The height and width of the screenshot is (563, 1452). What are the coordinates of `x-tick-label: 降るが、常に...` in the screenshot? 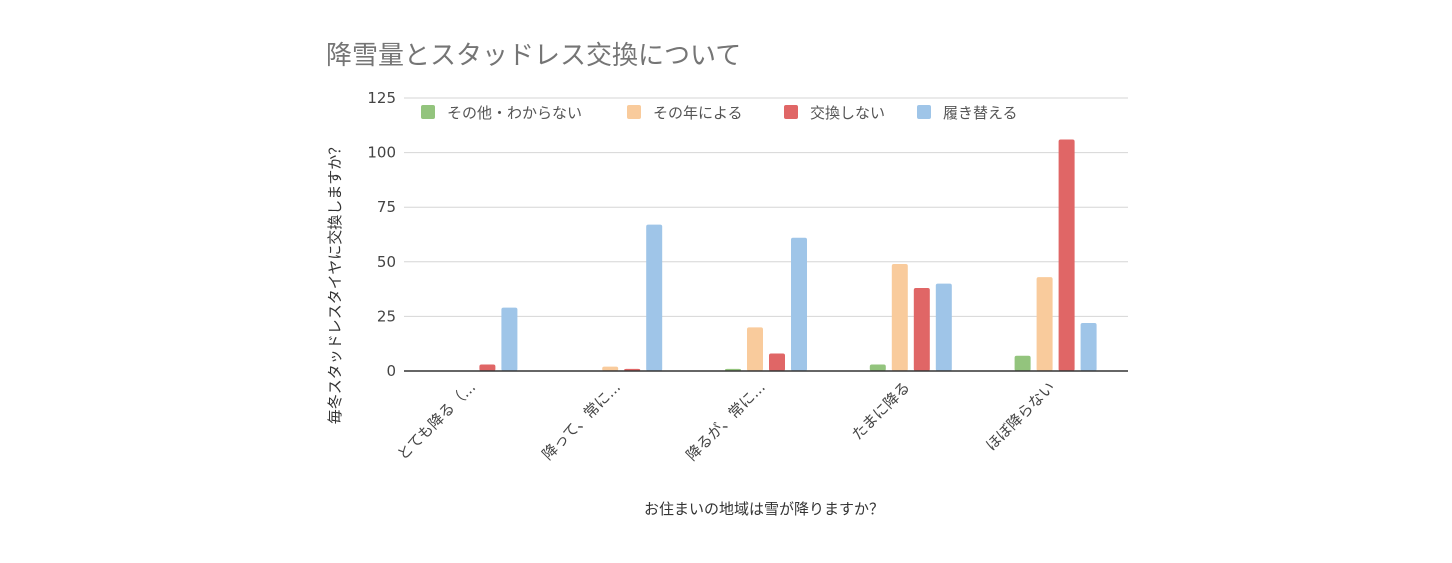 It's located at (726, 421).